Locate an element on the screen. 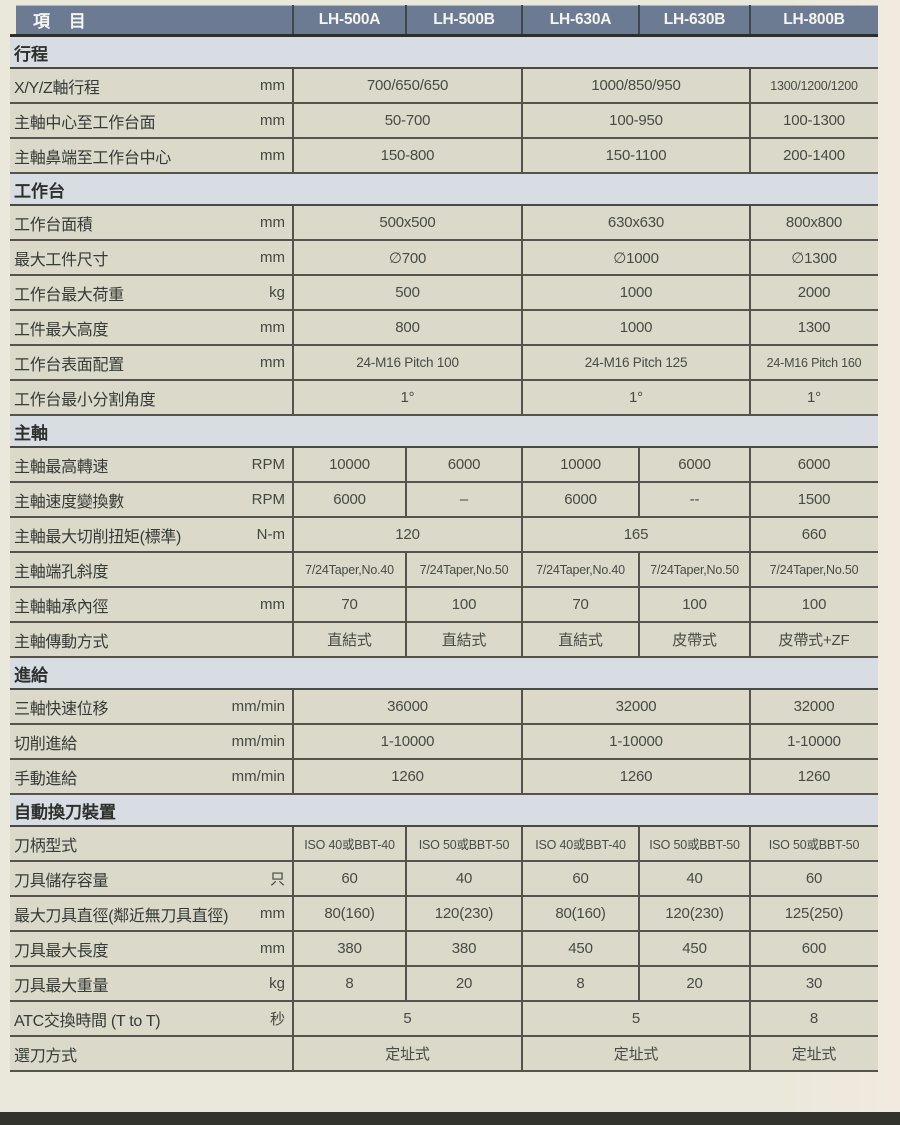 The height and width of the screenshot is (1125, 900). spec-label: X/Y/Z軸行程 is located at coordinates (57, 88).